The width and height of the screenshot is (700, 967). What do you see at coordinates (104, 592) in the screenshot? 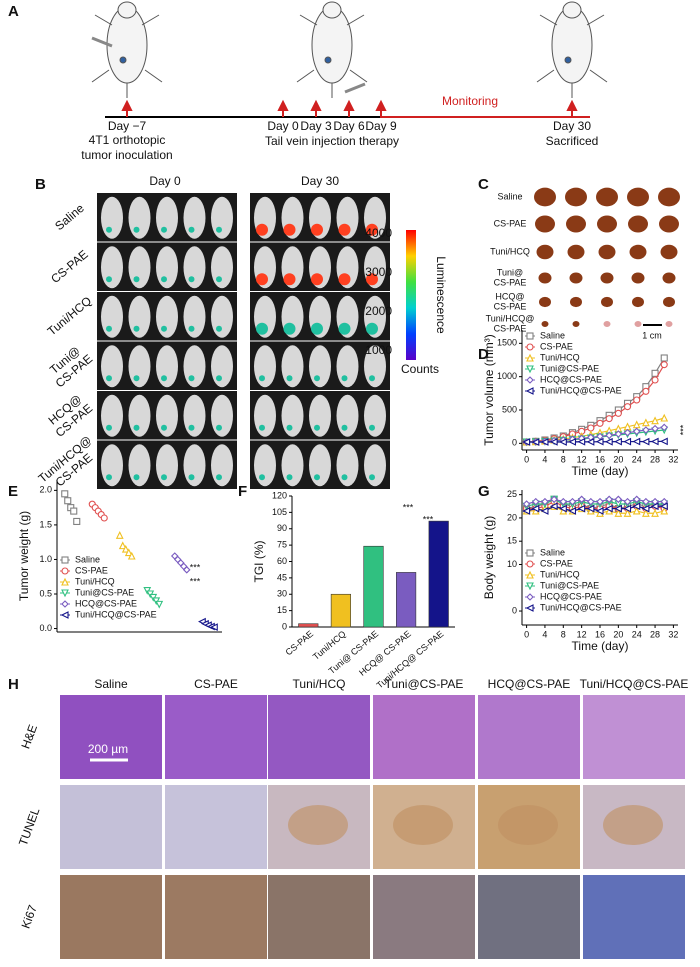
I see `legend-label: Tuni@CS-PAE` at bounding box center [104, 592].